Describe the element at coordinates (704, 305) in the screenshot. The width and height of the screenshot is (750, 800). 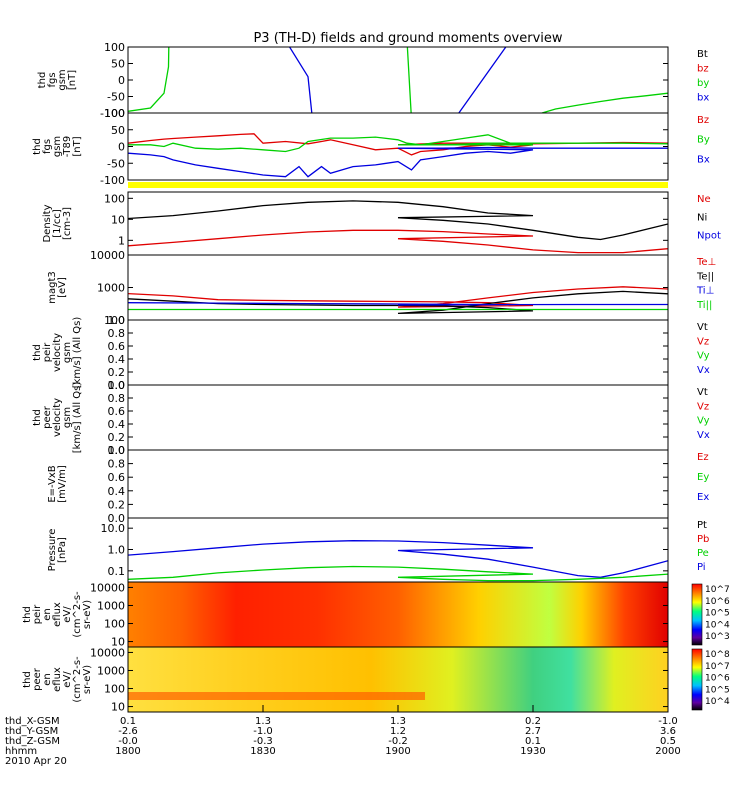
I see `legend-entry: Ti||` at that location.